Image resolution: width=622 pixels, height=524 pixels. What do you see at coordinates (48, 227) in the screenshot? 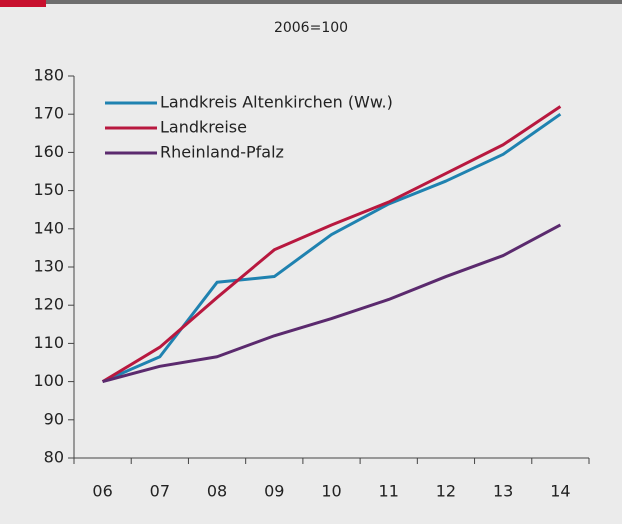
I see `y-tick-label: 140` at bounding box center [48, 227].